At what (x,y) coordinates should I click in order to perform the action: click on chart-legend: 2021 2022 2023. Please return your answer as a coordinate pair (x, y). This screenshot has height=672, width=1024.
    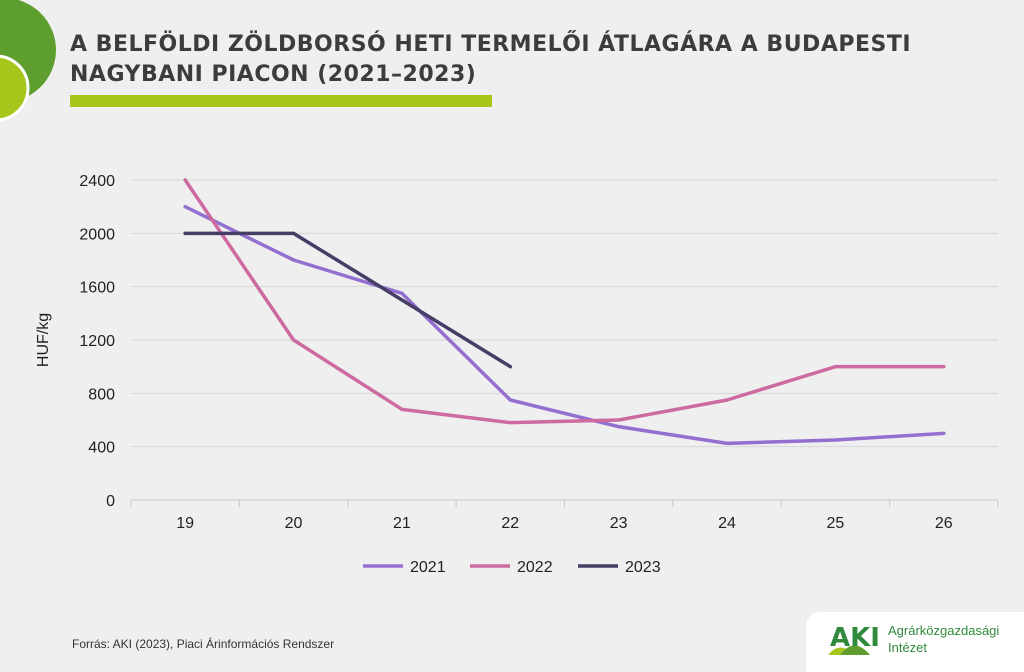
    Looking at the image, I should click on (512, 567).